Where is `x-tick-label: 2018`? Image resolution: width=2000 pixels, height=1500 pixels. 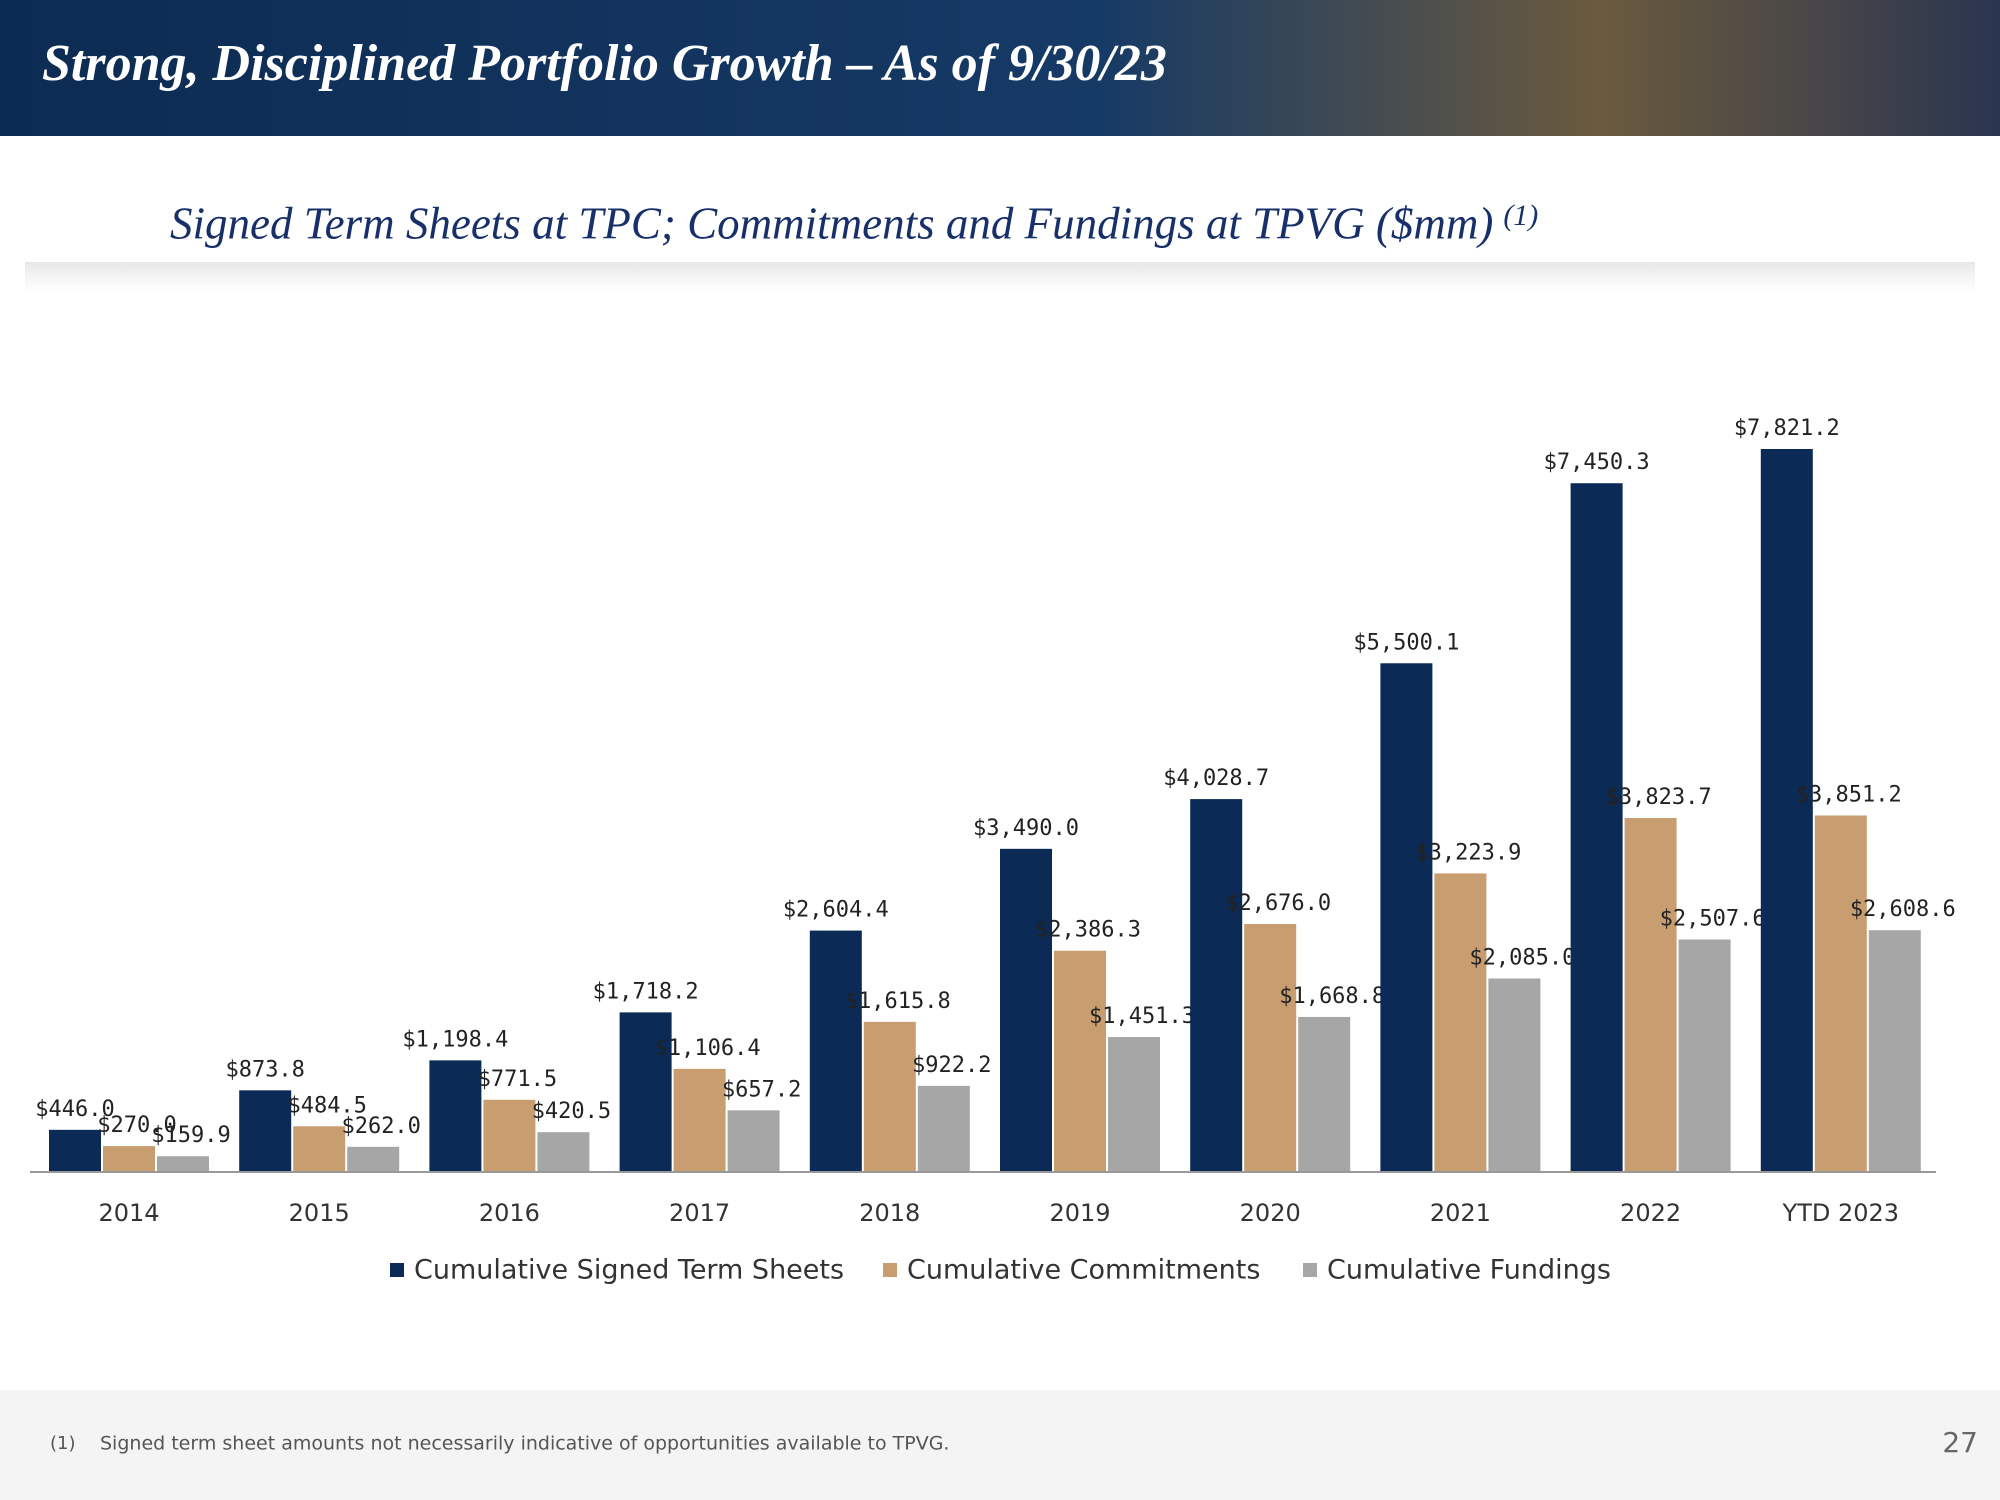
x-tick-label: 2018 is located at coordinates (889, 1213).